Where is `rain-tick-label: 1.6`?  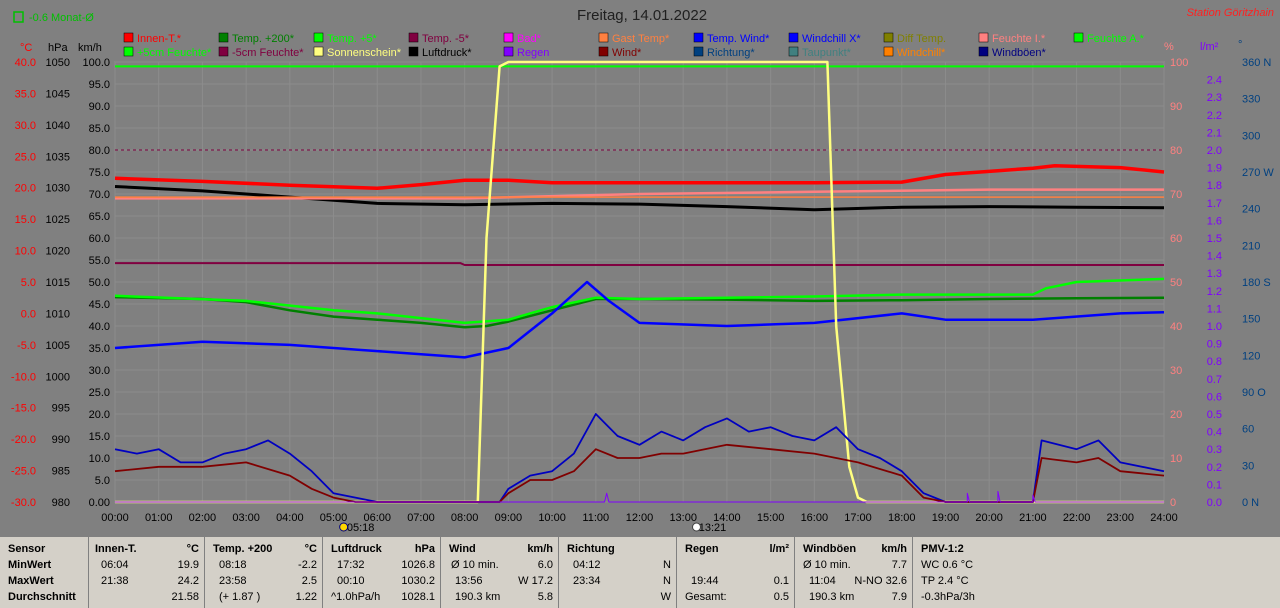
rain-tick-label: 1.6 is located at coordinates (1214, 221).